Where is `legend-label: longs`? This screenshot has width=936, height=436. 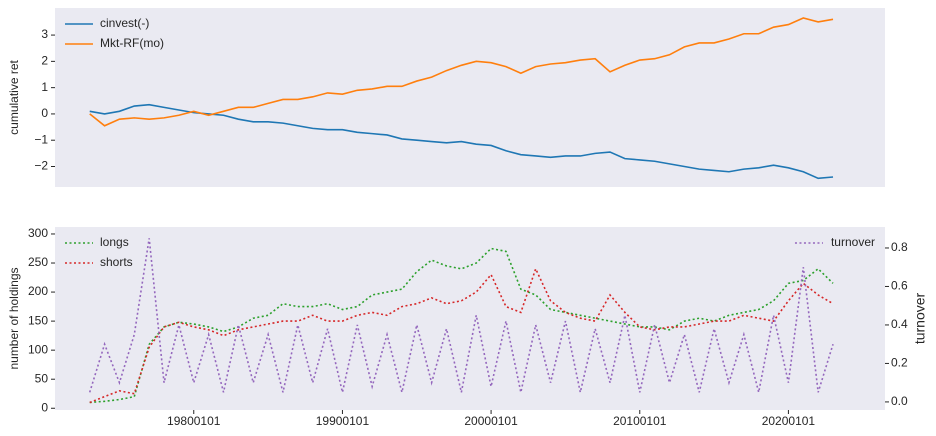 legend-label: longs is located at coordinates (114, 242).